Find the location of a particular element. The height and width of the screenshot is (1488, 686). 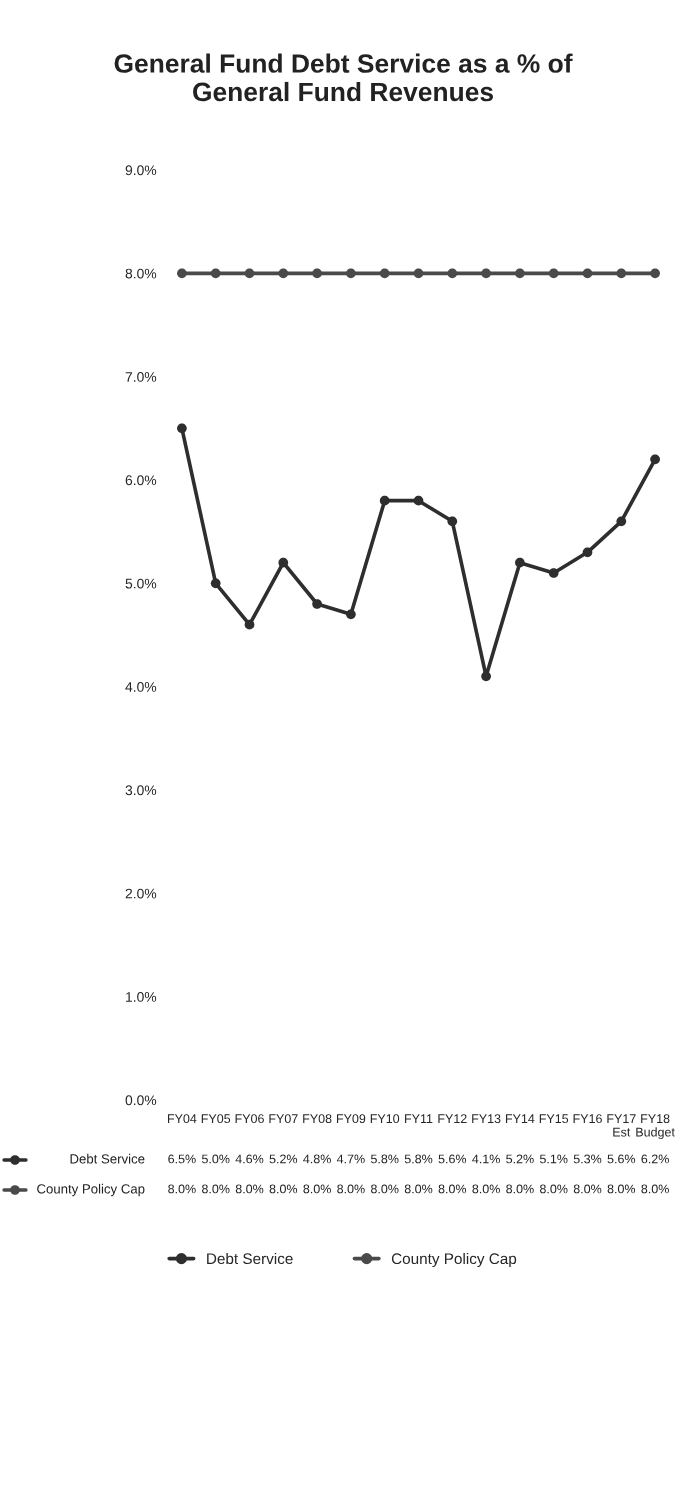

data-label: 6.5% is located at coordinates (182, 1159).